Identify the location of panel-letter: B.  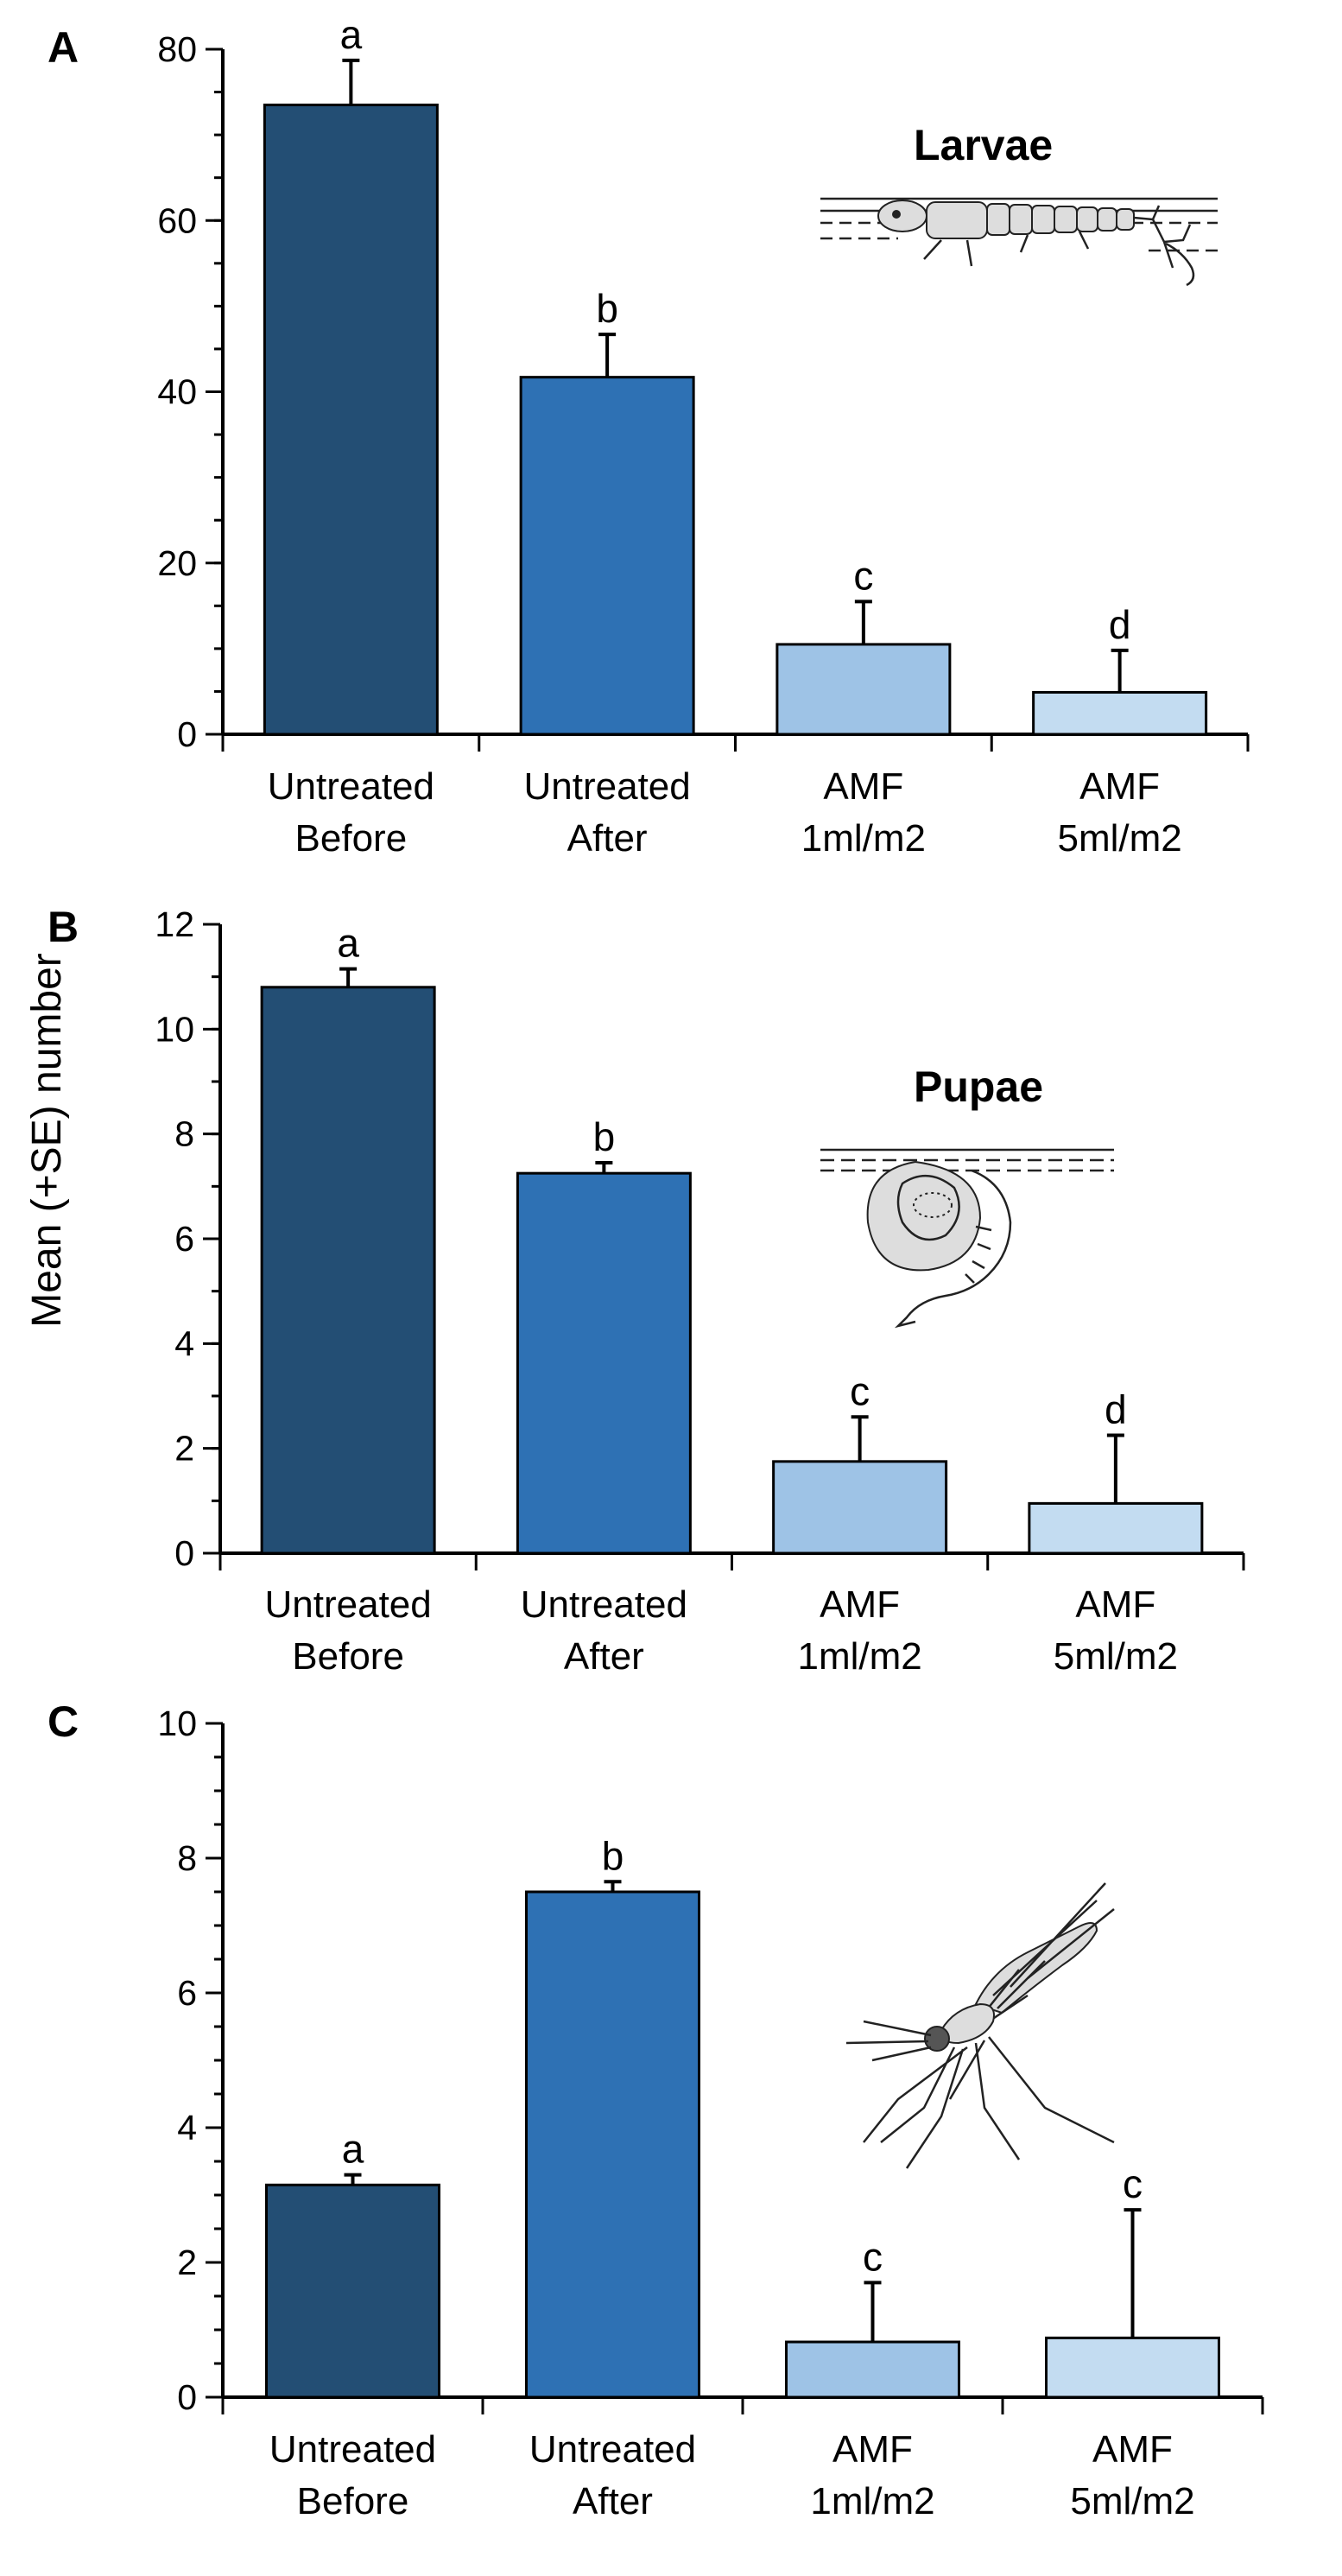
(63, 927).